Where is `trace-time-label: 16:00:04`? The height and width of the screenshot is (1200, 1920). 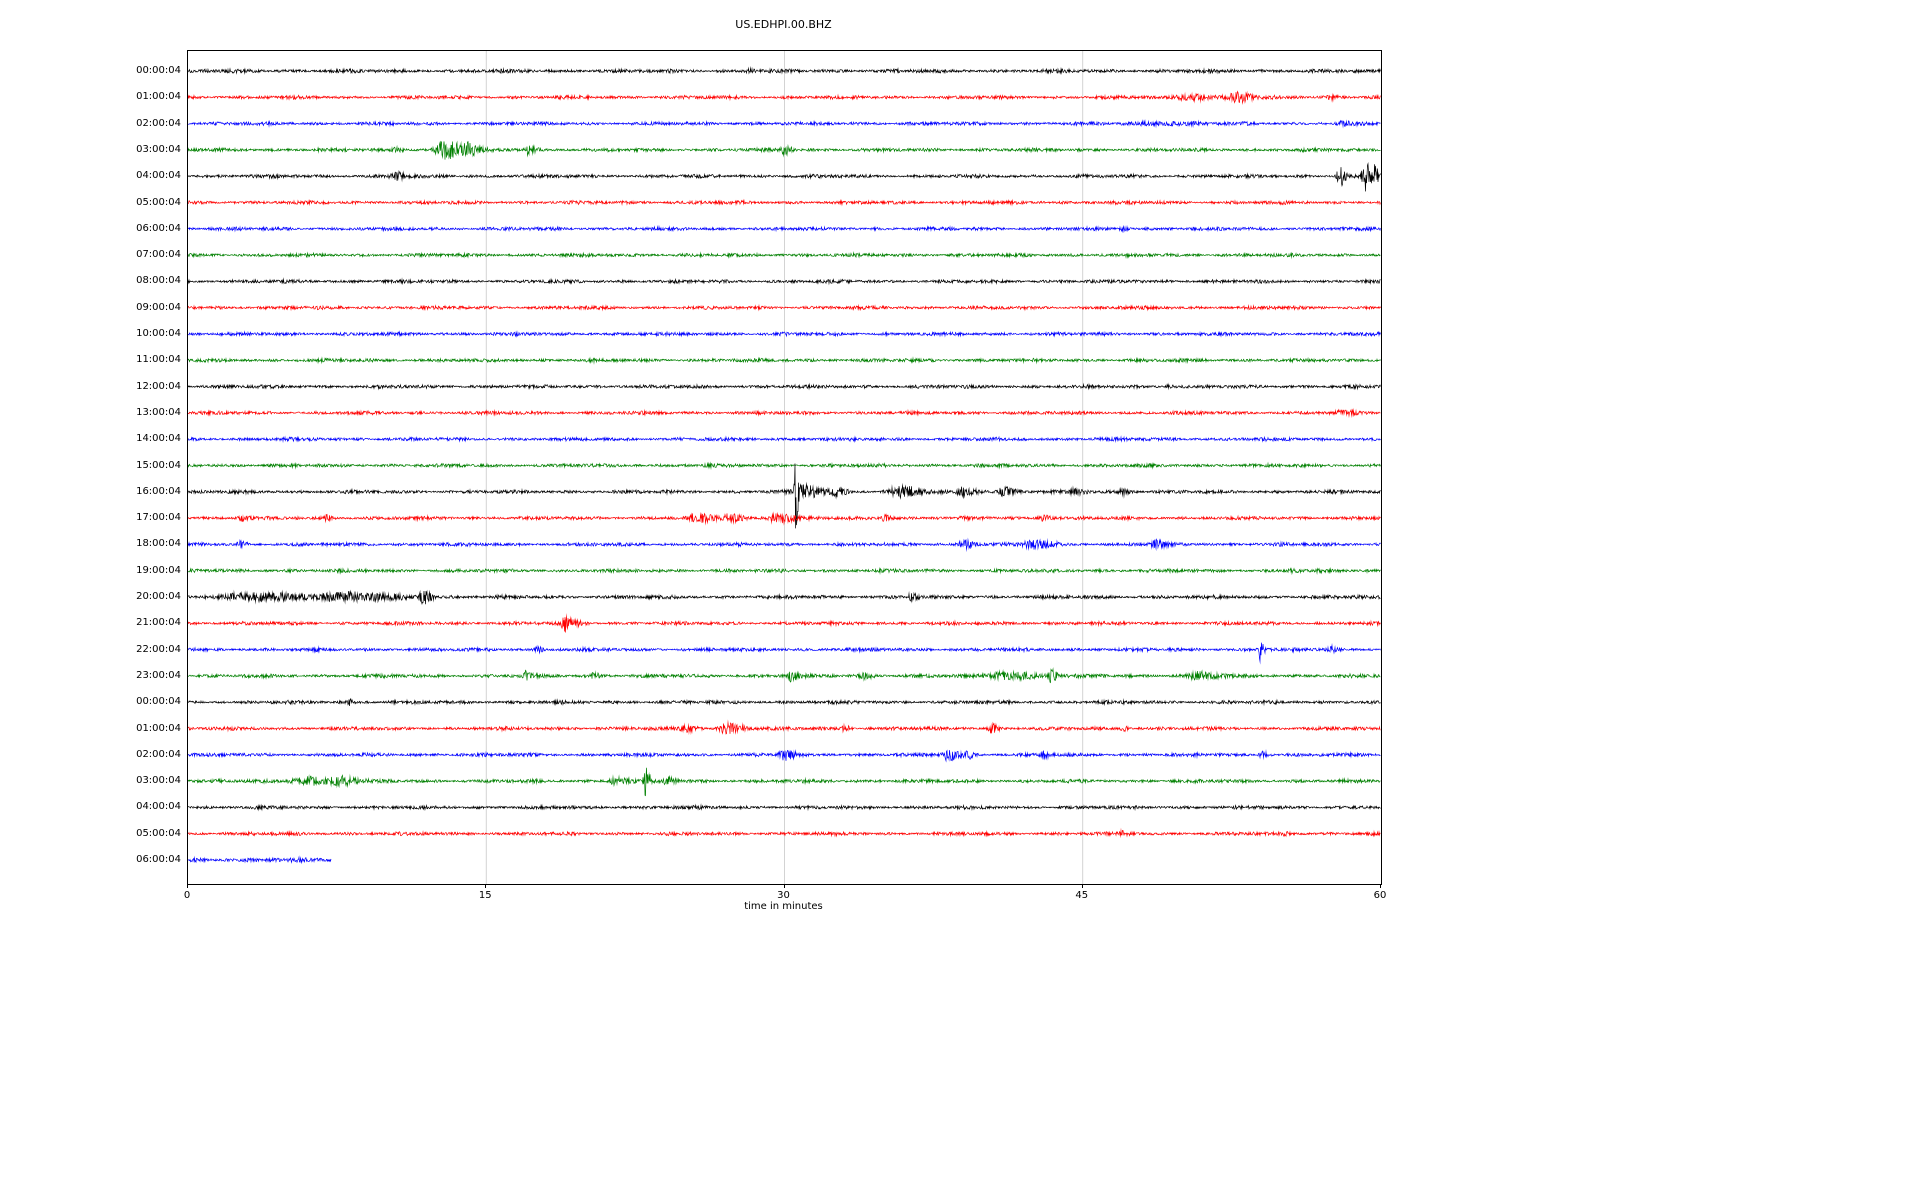
trace-time-label: 16:00:04 is located at coordinates (158, 491).